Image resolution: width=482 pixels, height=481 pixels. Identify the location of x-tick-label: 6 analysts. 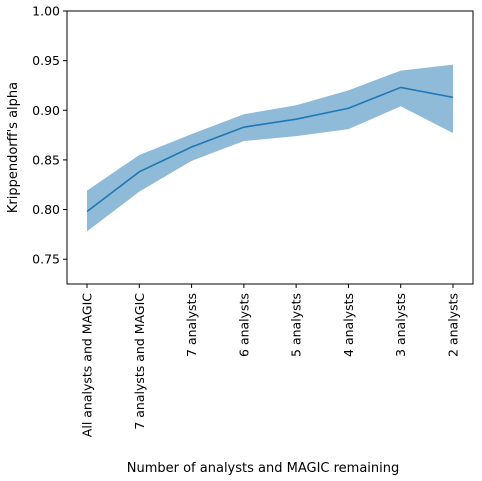
(243, 325).